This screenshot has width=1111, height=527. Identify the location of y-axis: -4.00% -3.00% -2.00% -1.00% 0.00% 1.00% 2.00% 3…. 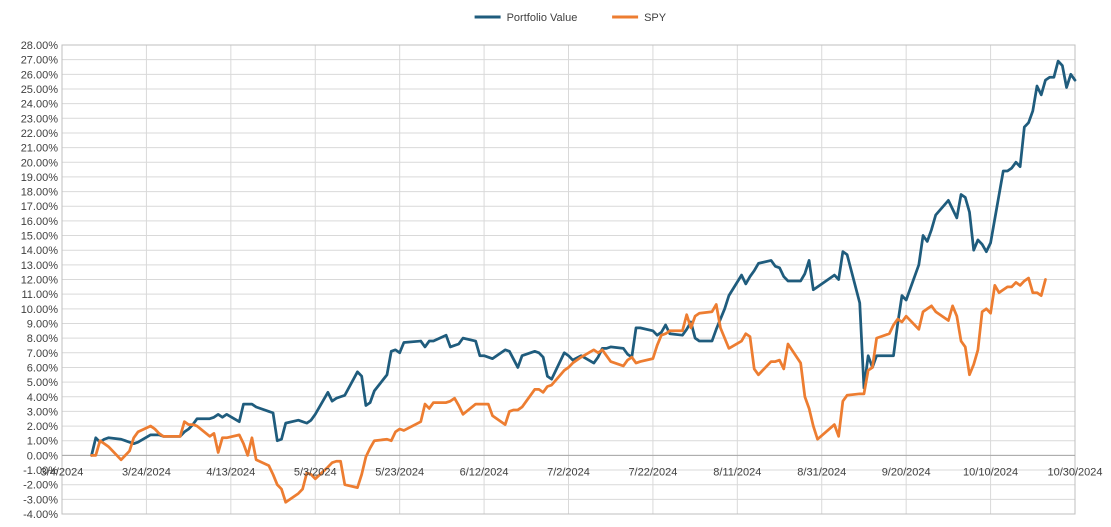
(40, 280).